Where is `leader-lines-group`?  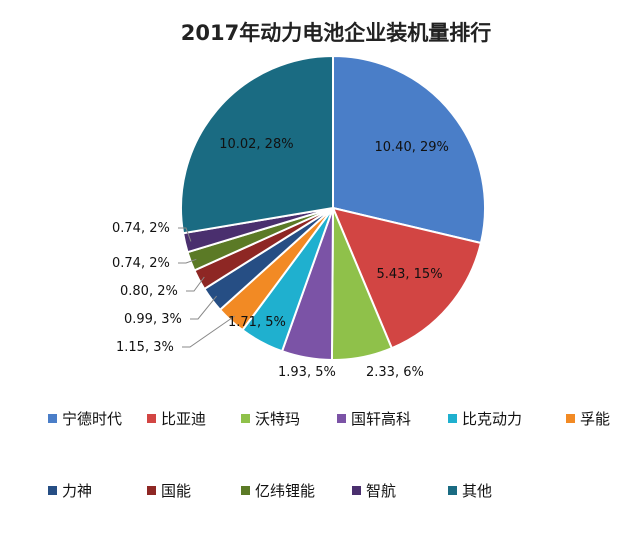
leader-lines-group is located at coordinates (207, 287).